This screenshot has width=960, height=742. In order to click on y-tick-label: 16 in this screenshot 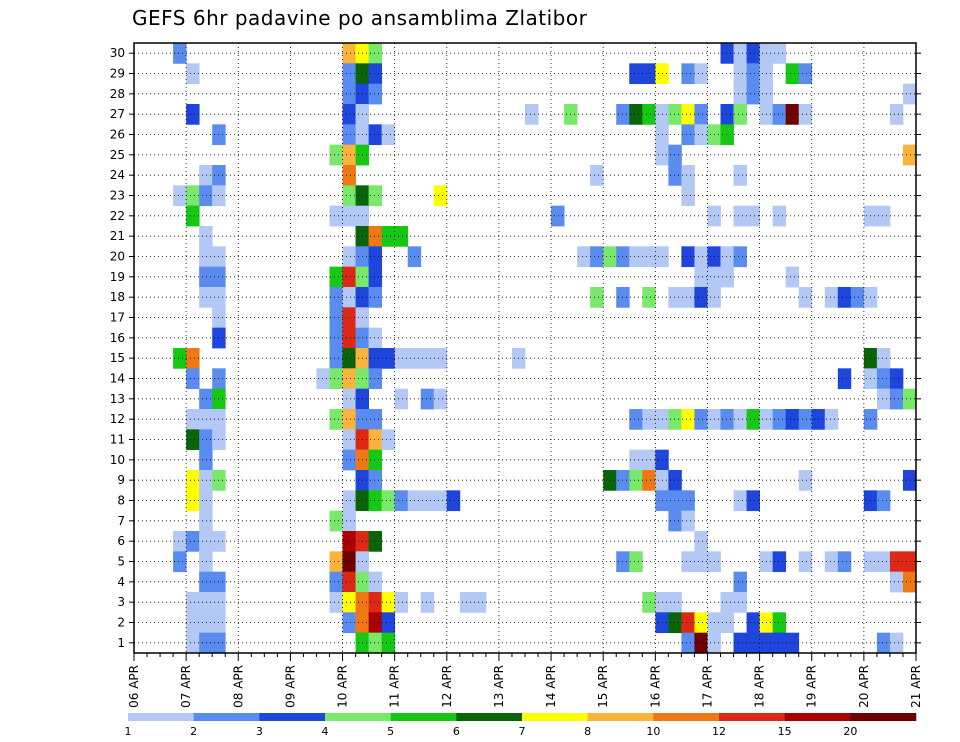, I will do `click(117, 338)`.